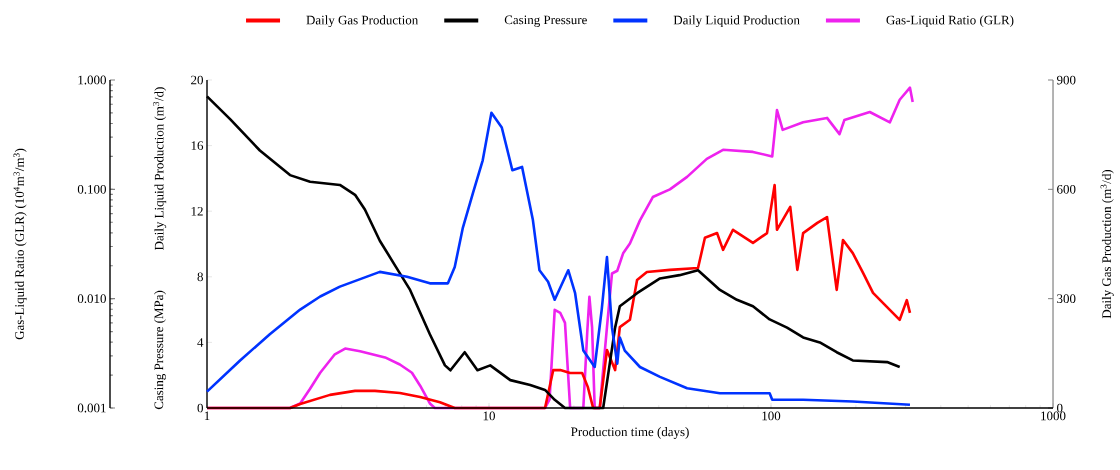 This screenshot has height=470, width=1120. What do you see at coordinates (489, 416) in the screenshot?
I see `x-tick-label: 10` at bounding box center [489, 416].